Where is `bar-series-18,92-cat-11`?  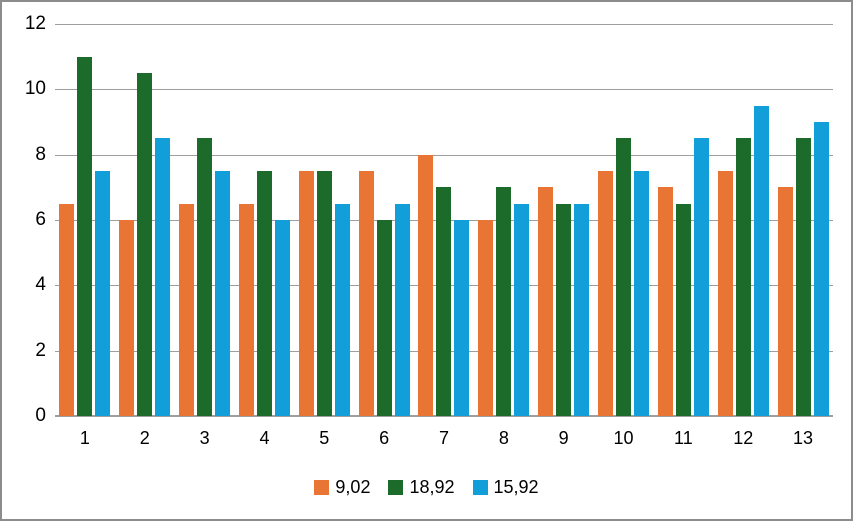 bar-series-18,92-cat-11 is located at coordinates (683, 309).